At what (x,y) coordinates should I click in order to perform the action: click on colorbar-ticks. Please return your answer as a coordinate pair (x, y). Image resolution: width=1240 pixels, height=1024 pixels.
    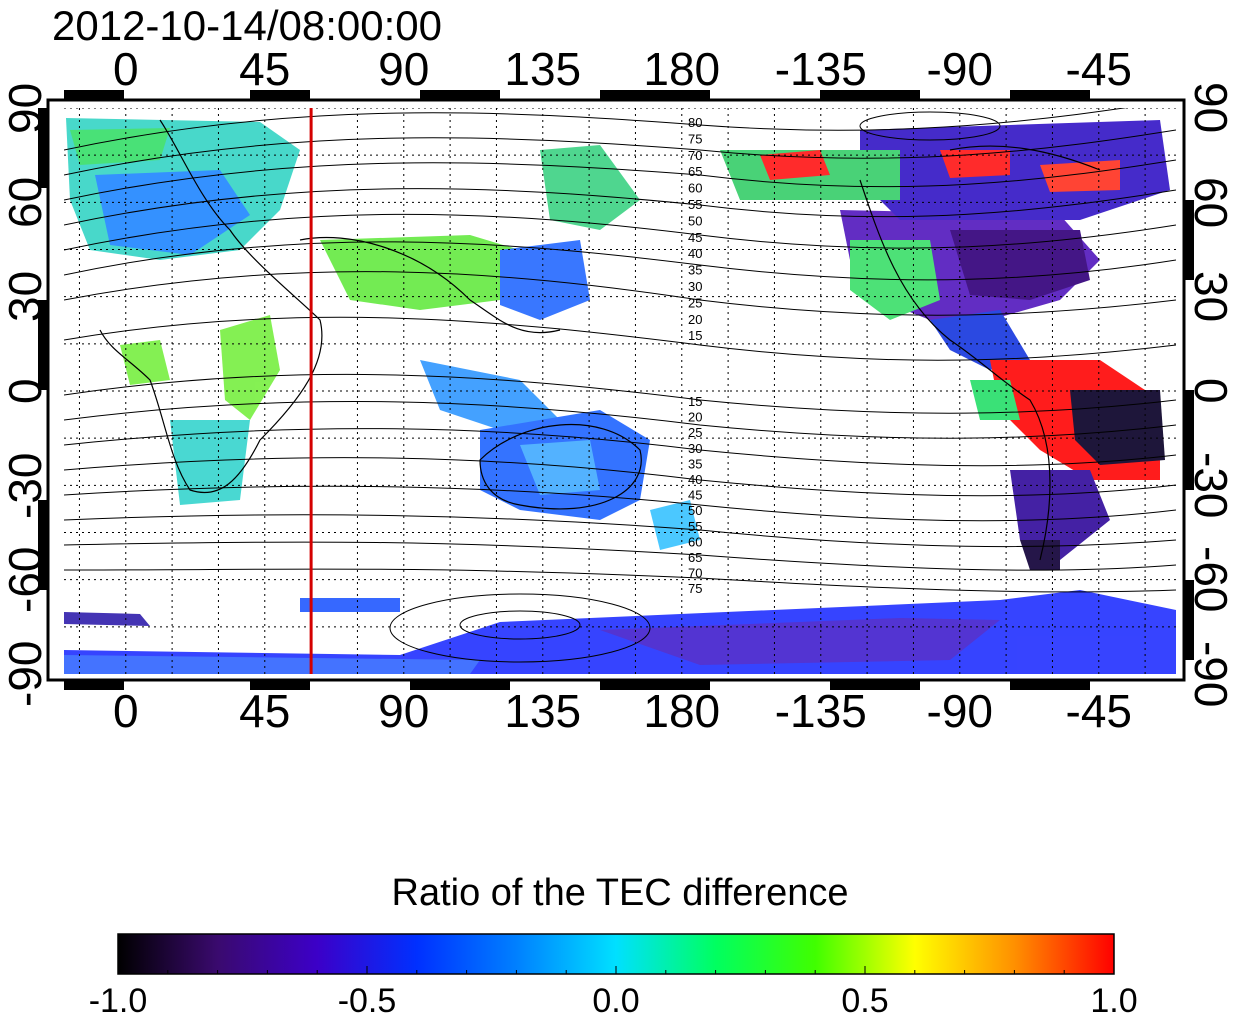
    Looking at the image, I should click on (616, 970).